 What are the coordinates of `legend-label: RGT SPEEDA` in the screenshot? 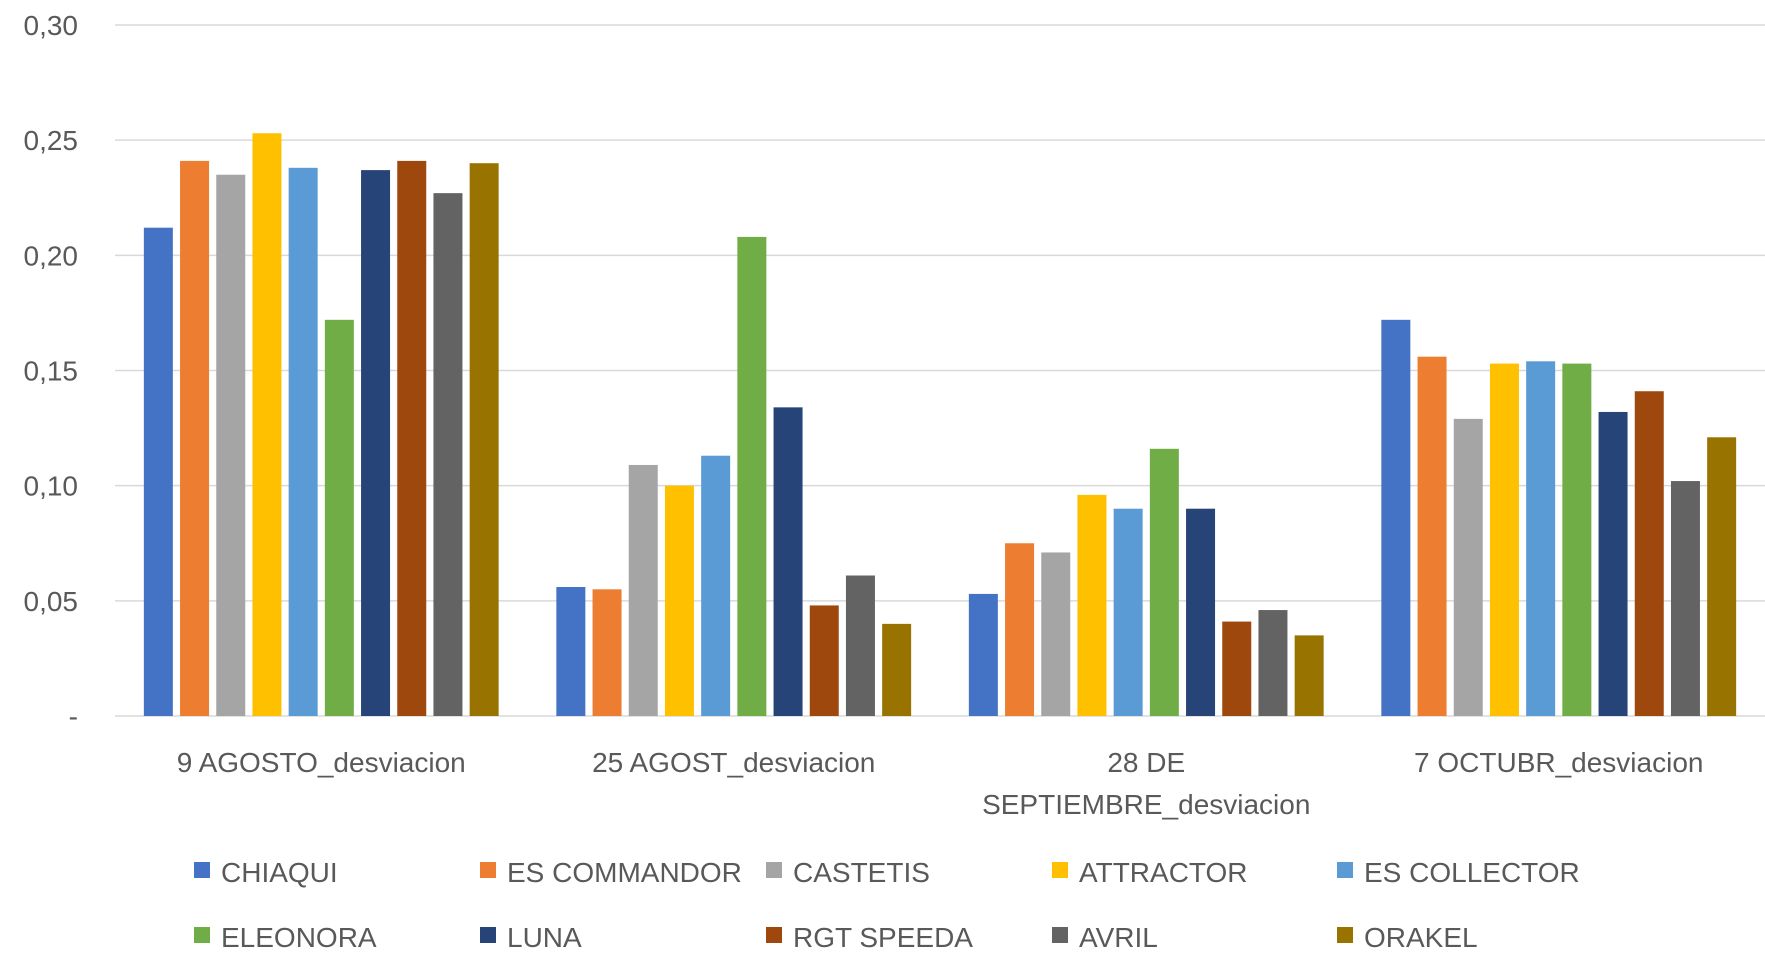 It's located at (883, 937).